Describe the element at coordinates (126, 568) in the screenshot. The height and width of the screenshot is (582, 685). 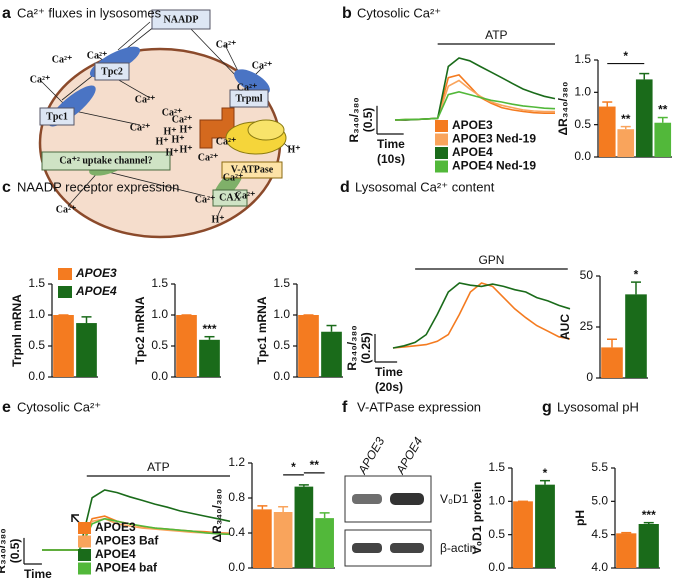
I see `legend-label: APOE4 baf` at that location.